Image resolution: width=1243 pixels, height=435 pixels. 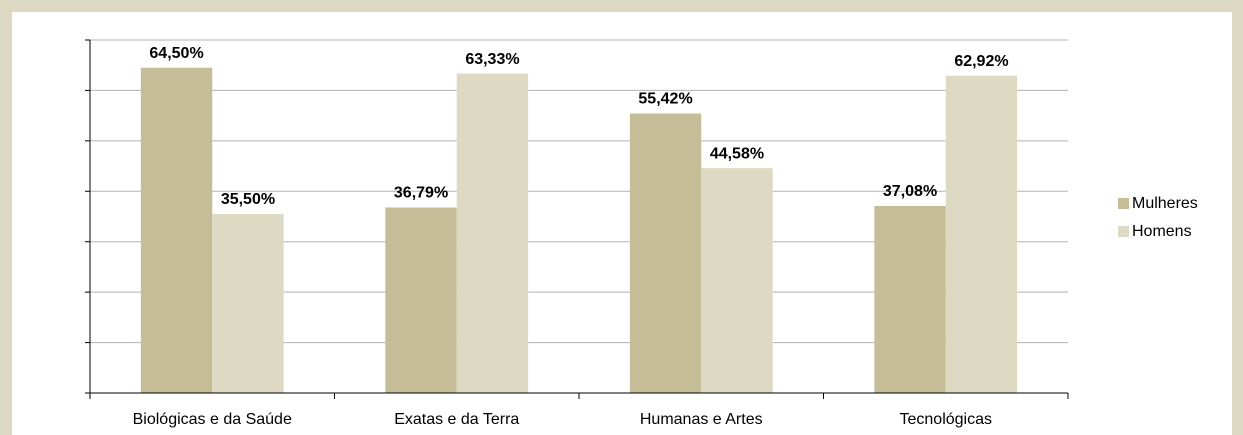 I want to click on x-tick-label: Tecnológicas, so click(x=946, y=419).